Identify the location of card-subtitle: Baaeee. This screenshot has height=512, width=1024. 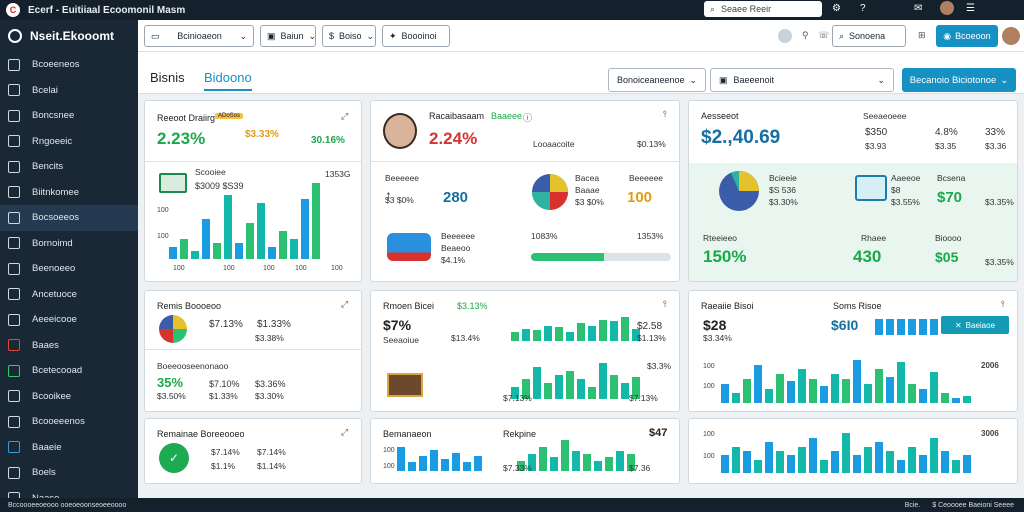
(507, 116).